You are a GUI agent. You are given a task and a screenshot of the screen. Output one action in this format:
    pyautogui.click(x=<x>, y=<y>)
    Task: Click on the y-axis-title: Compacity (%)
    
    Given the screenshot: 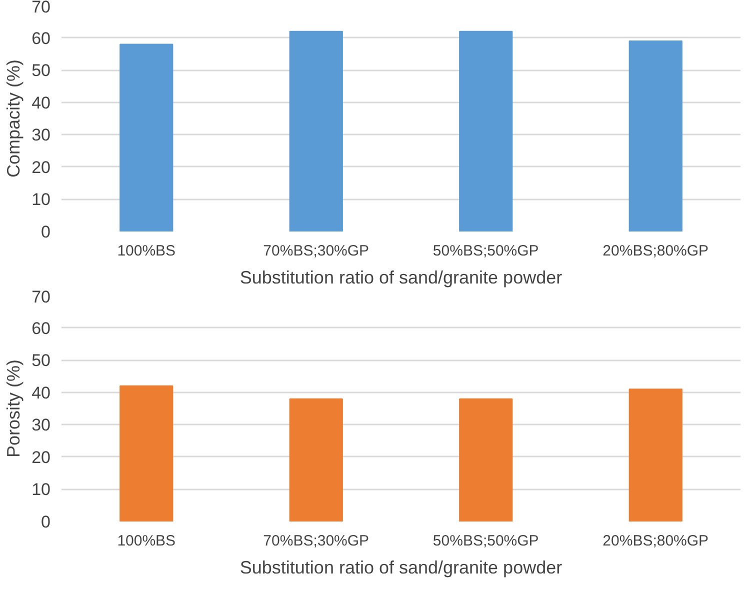 What is the action you would take?
    pyautogui.click(x=14, y=118)
    